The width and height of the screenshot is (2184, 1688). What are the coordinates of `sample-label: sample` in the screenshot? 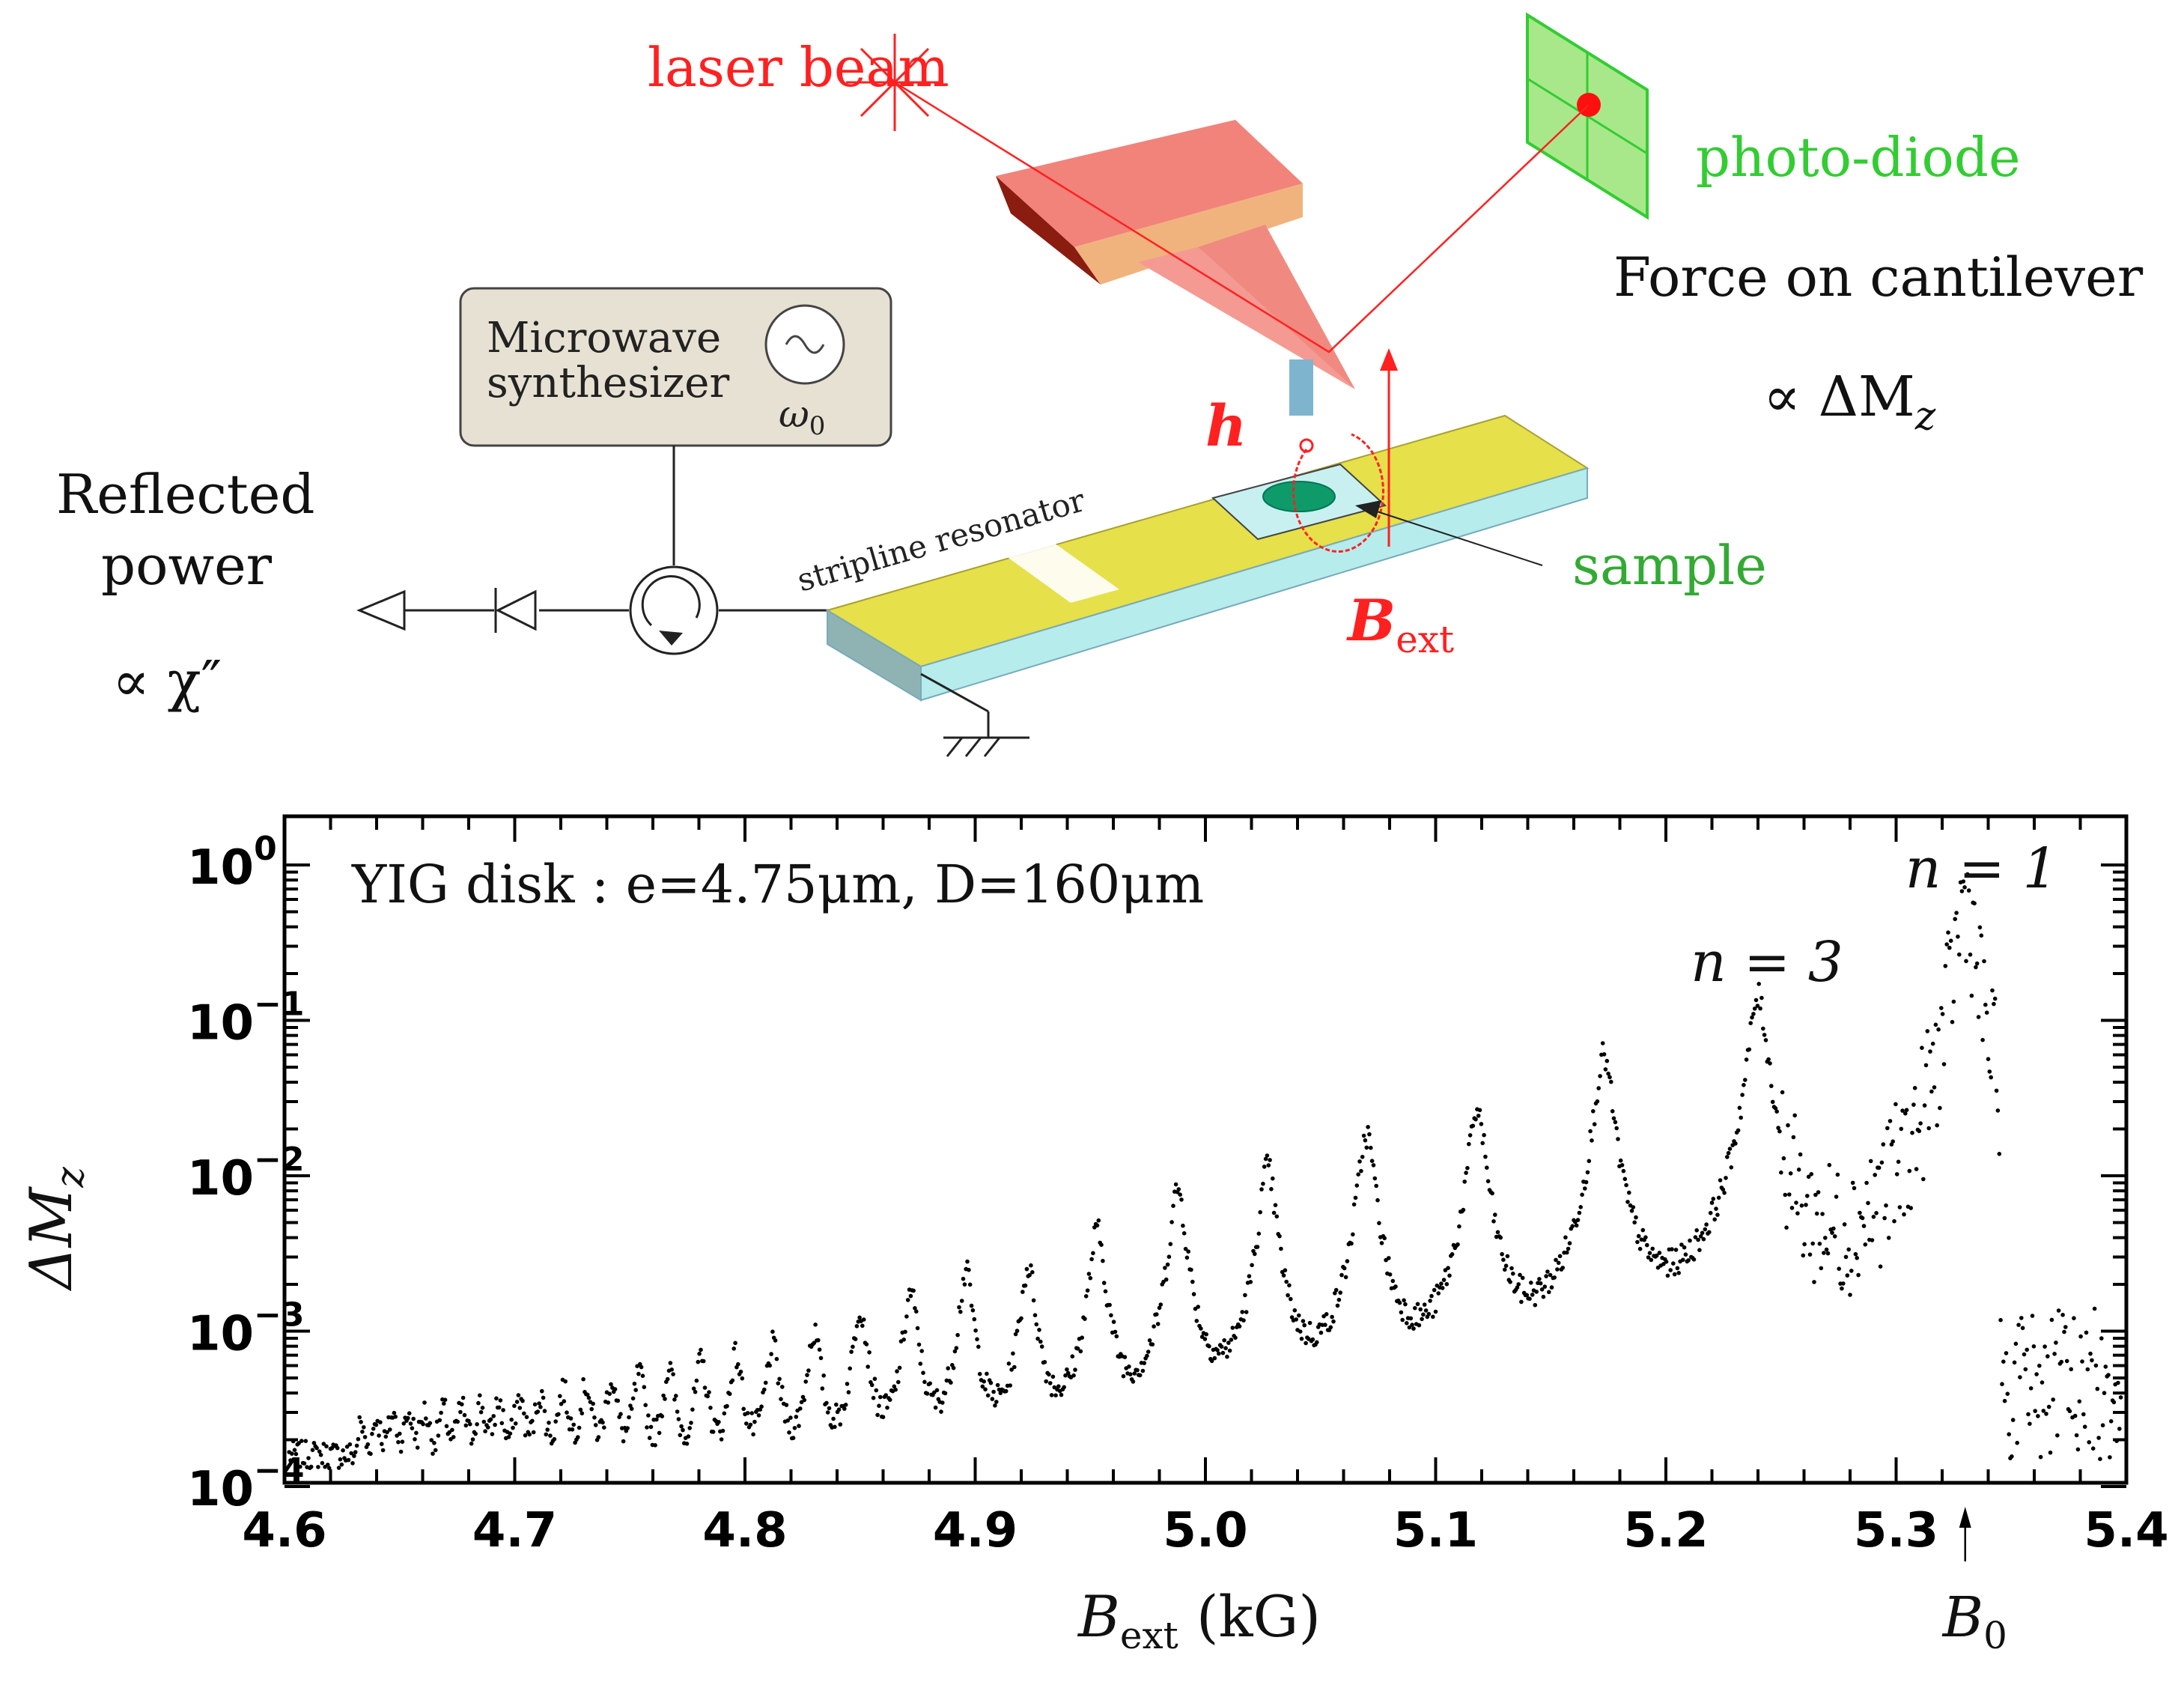 It's located at (1669, 566).